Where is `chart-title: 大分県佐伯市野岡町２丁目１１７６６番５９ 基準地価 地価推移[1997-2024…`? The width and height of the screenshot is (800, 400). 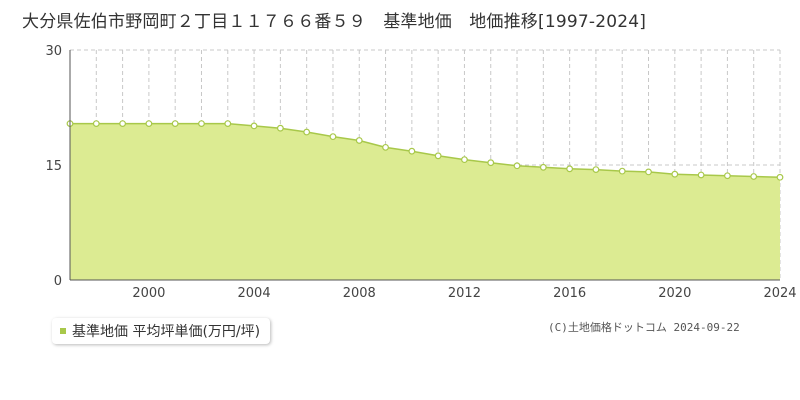
chart-title: 大分県佐伯市野岡町２丁目１１７６６番５９ 基準地価 地価推移[1997-2024… is located at coordinates (334, 22).